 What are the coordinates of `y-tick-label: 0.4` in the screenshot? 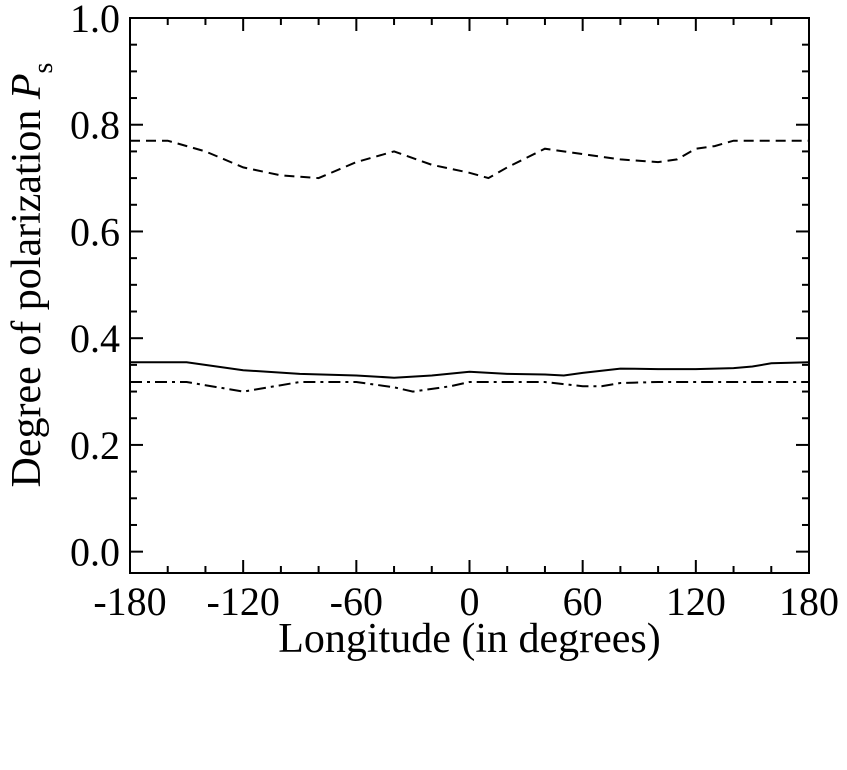 It's located at (95, 338).